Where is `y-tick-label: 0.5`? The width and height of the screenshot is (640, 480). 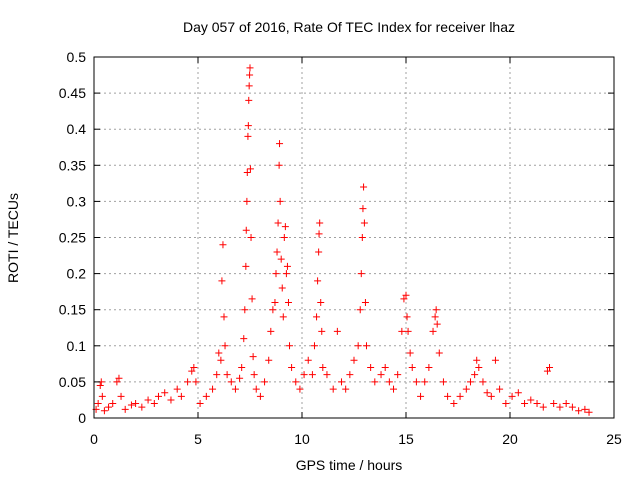 y-tick-label: 0.5 is located at coordinates (77, 57).